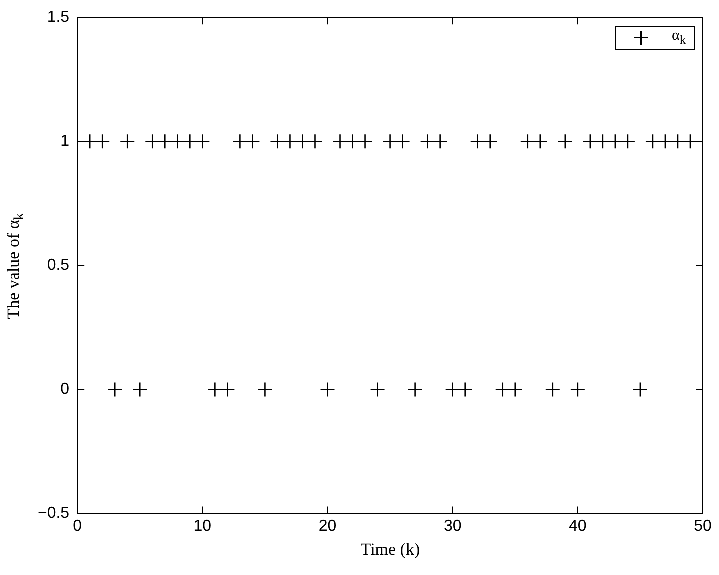  I want to click on x-tick-label: 20, so click(327, 526).